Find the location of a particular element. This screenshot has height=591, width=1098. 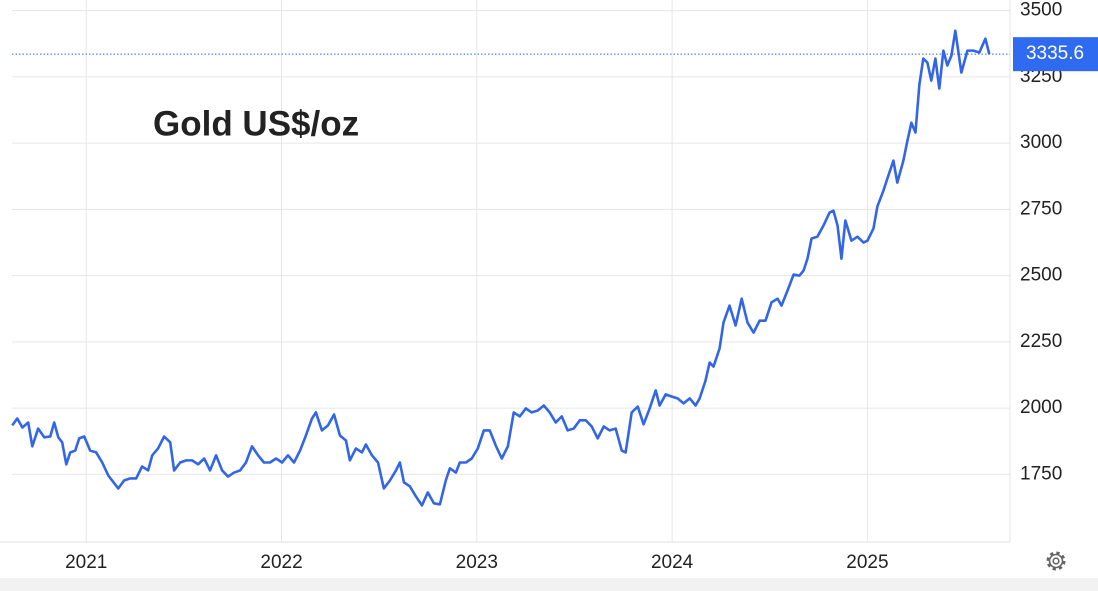

gear-ring is located at coordinates (1056, 561).